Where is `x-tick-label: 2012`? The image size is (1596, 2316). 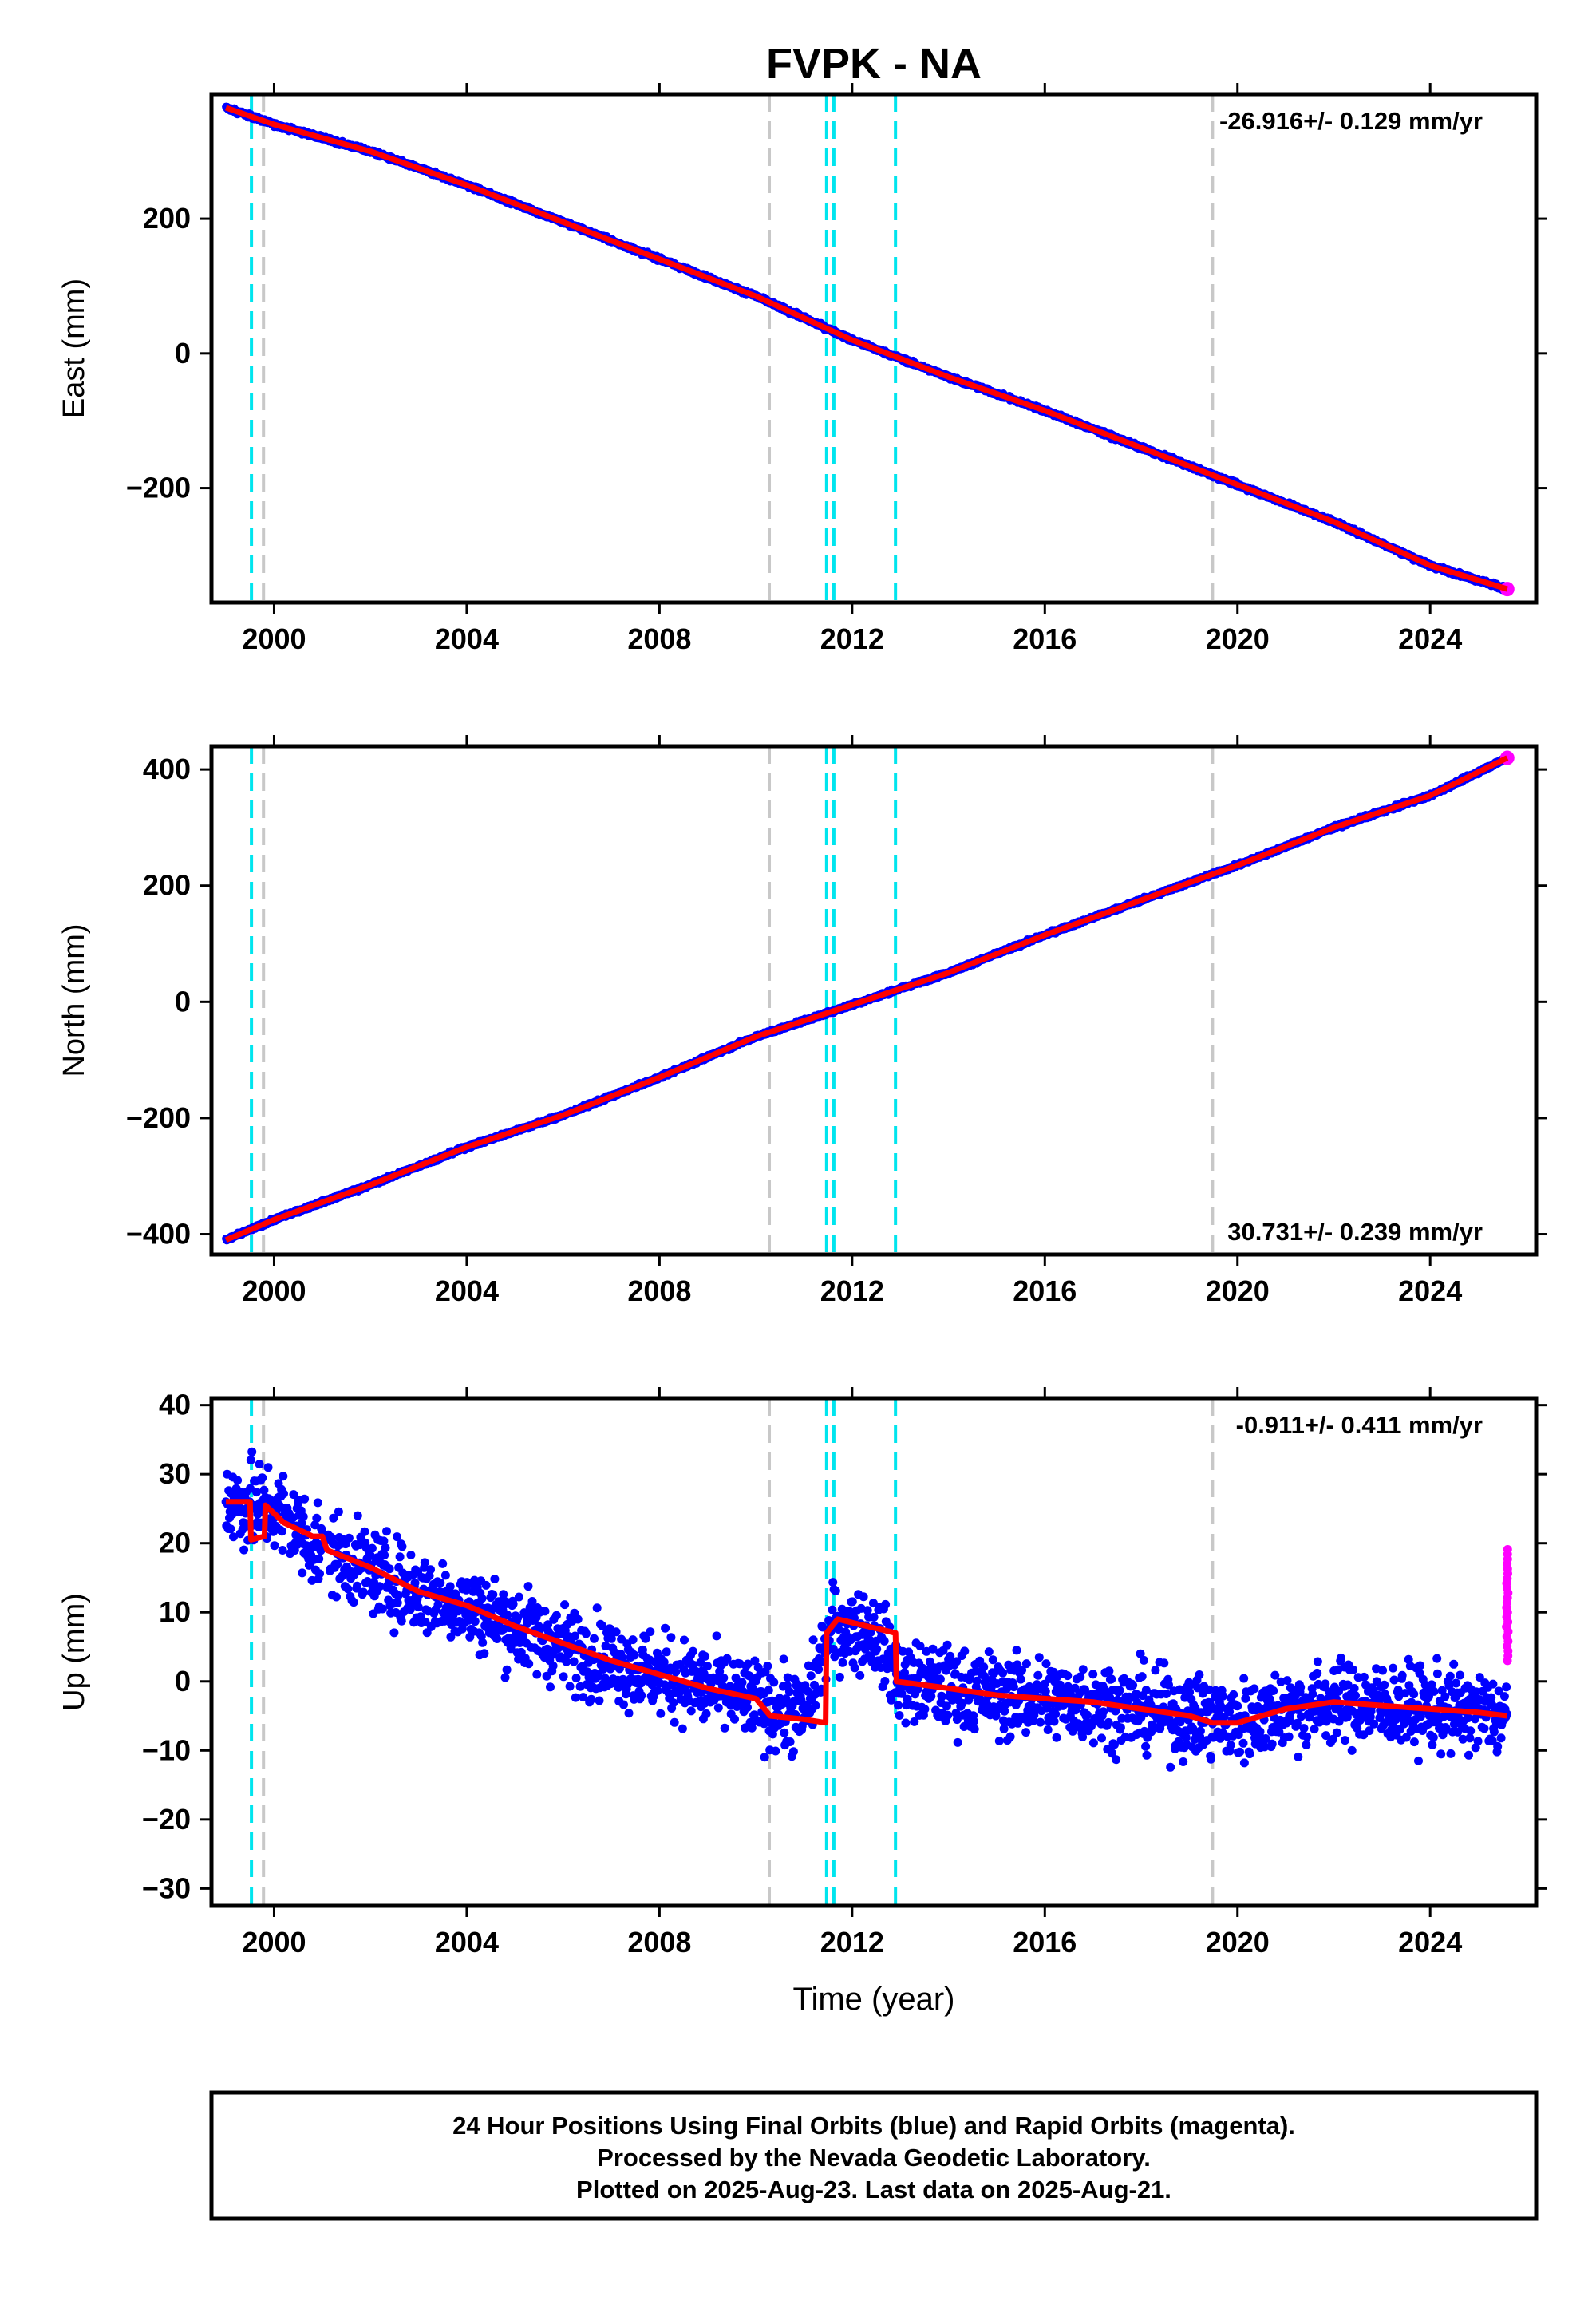 x-tick-label: 2012 is located at coordinates (852, 638).